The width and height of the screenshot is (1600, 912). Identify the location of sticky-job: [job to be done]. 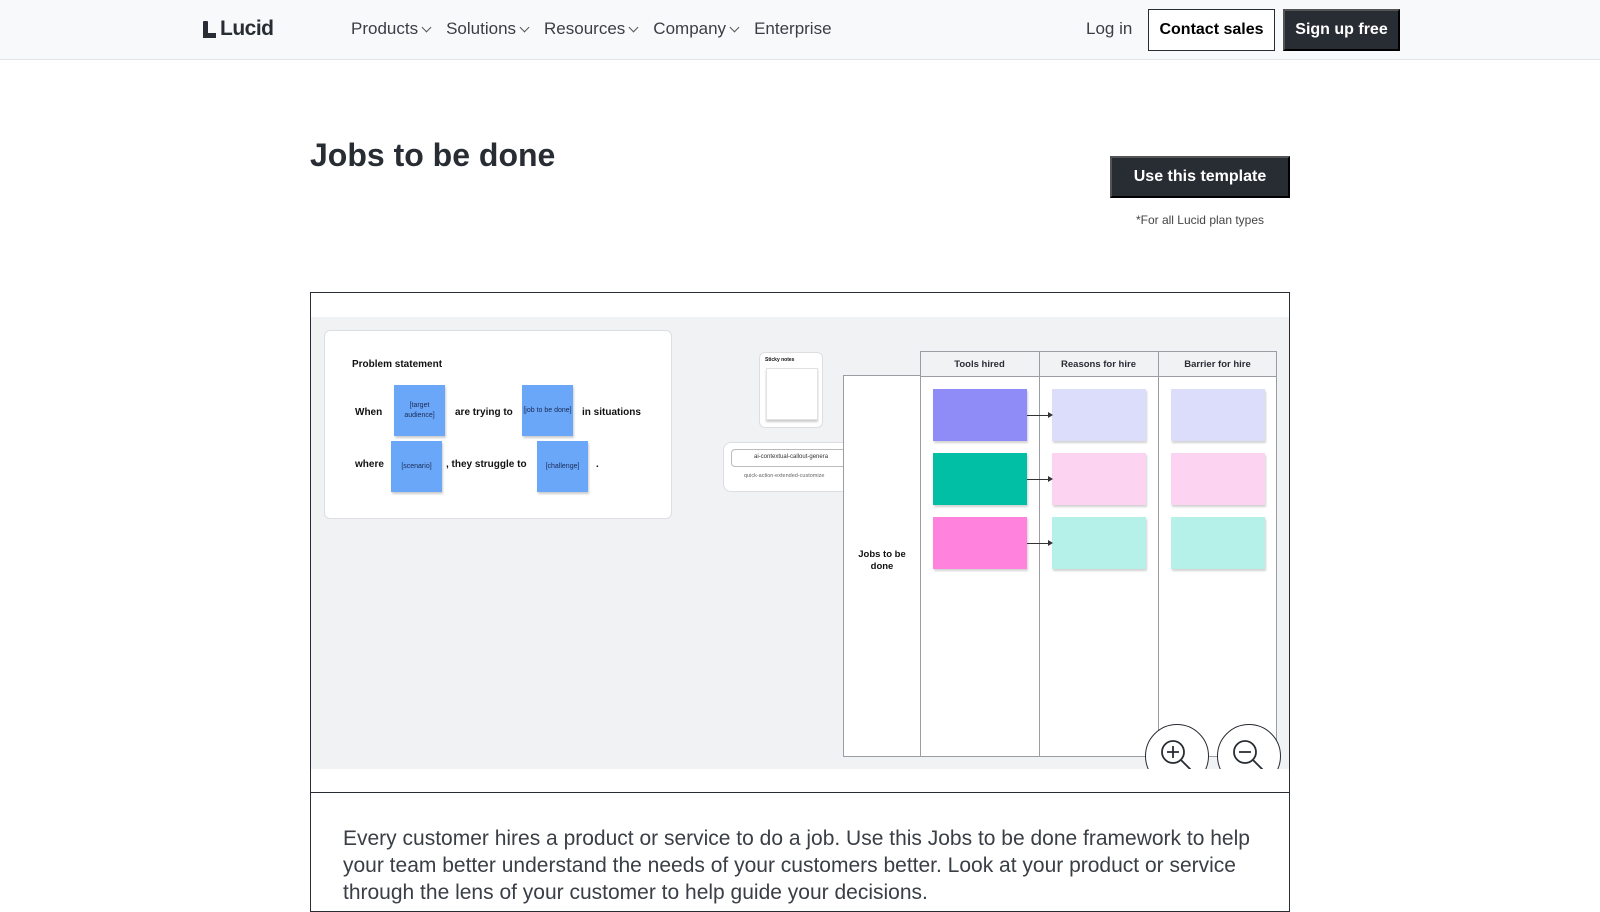
(547, 410).